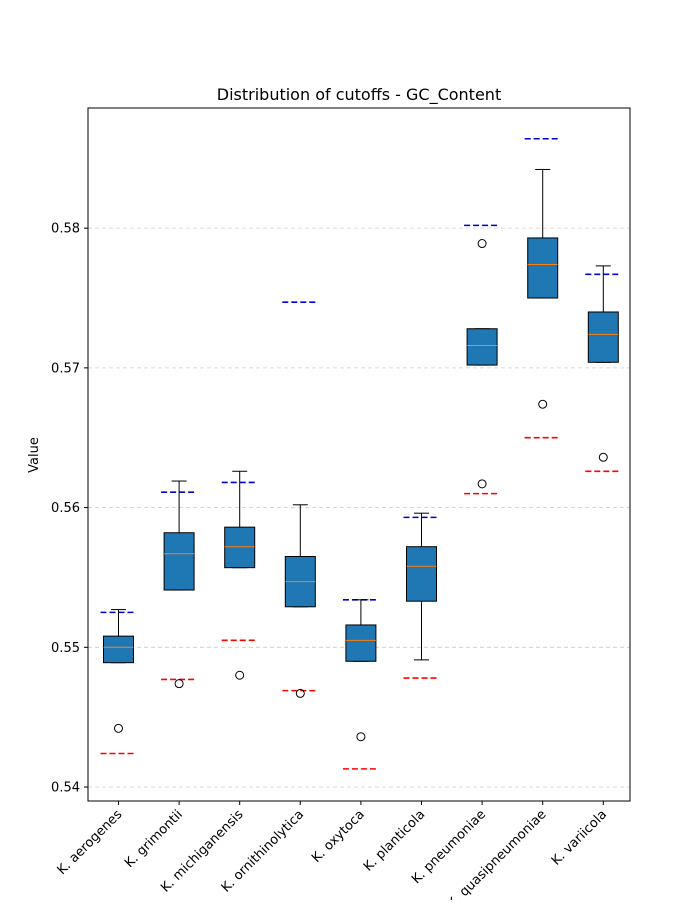 The height and width of the screenshot is (904, 700). I want to click on y-tick-label: 0.55, so click(65, 648).